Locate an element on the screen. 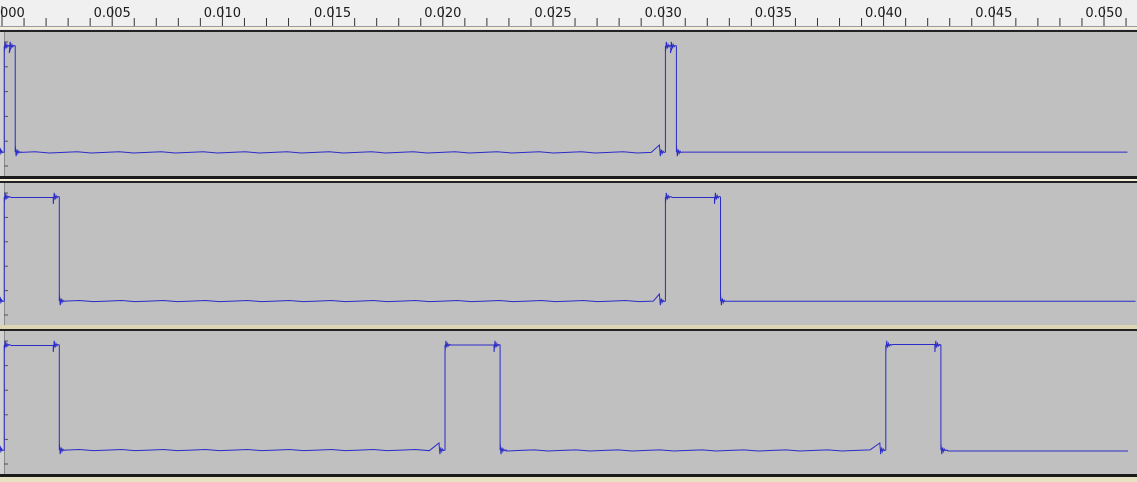 The image size is (1137, 482). ruler-tick-label: 0.045 is located at coordinates (993, 13).